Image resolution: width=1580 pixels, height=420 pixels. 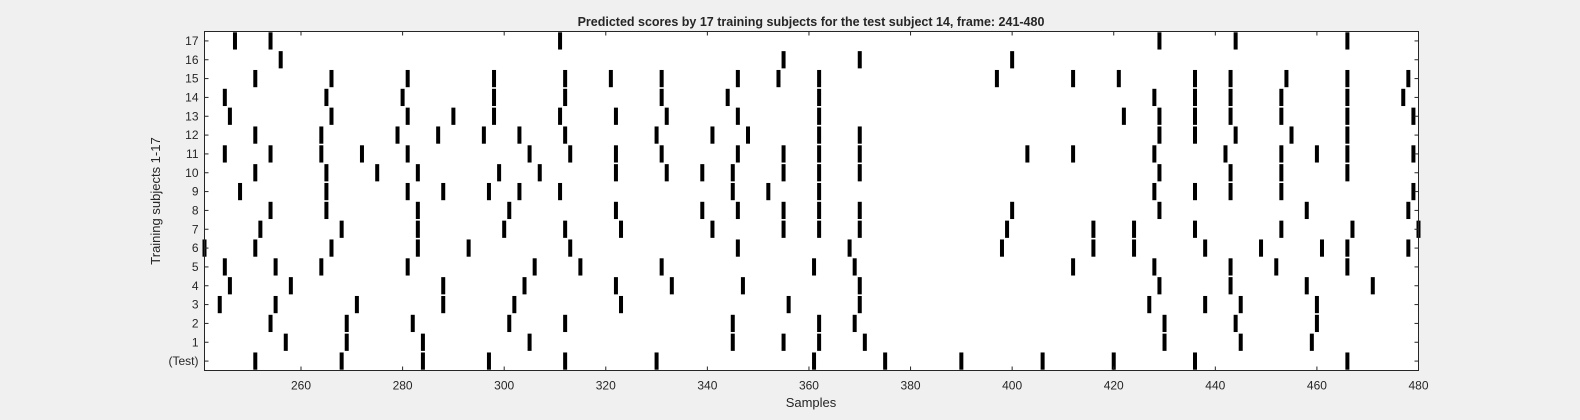 I want to click on y-tick-label: 17, so click(x=192, y=41).